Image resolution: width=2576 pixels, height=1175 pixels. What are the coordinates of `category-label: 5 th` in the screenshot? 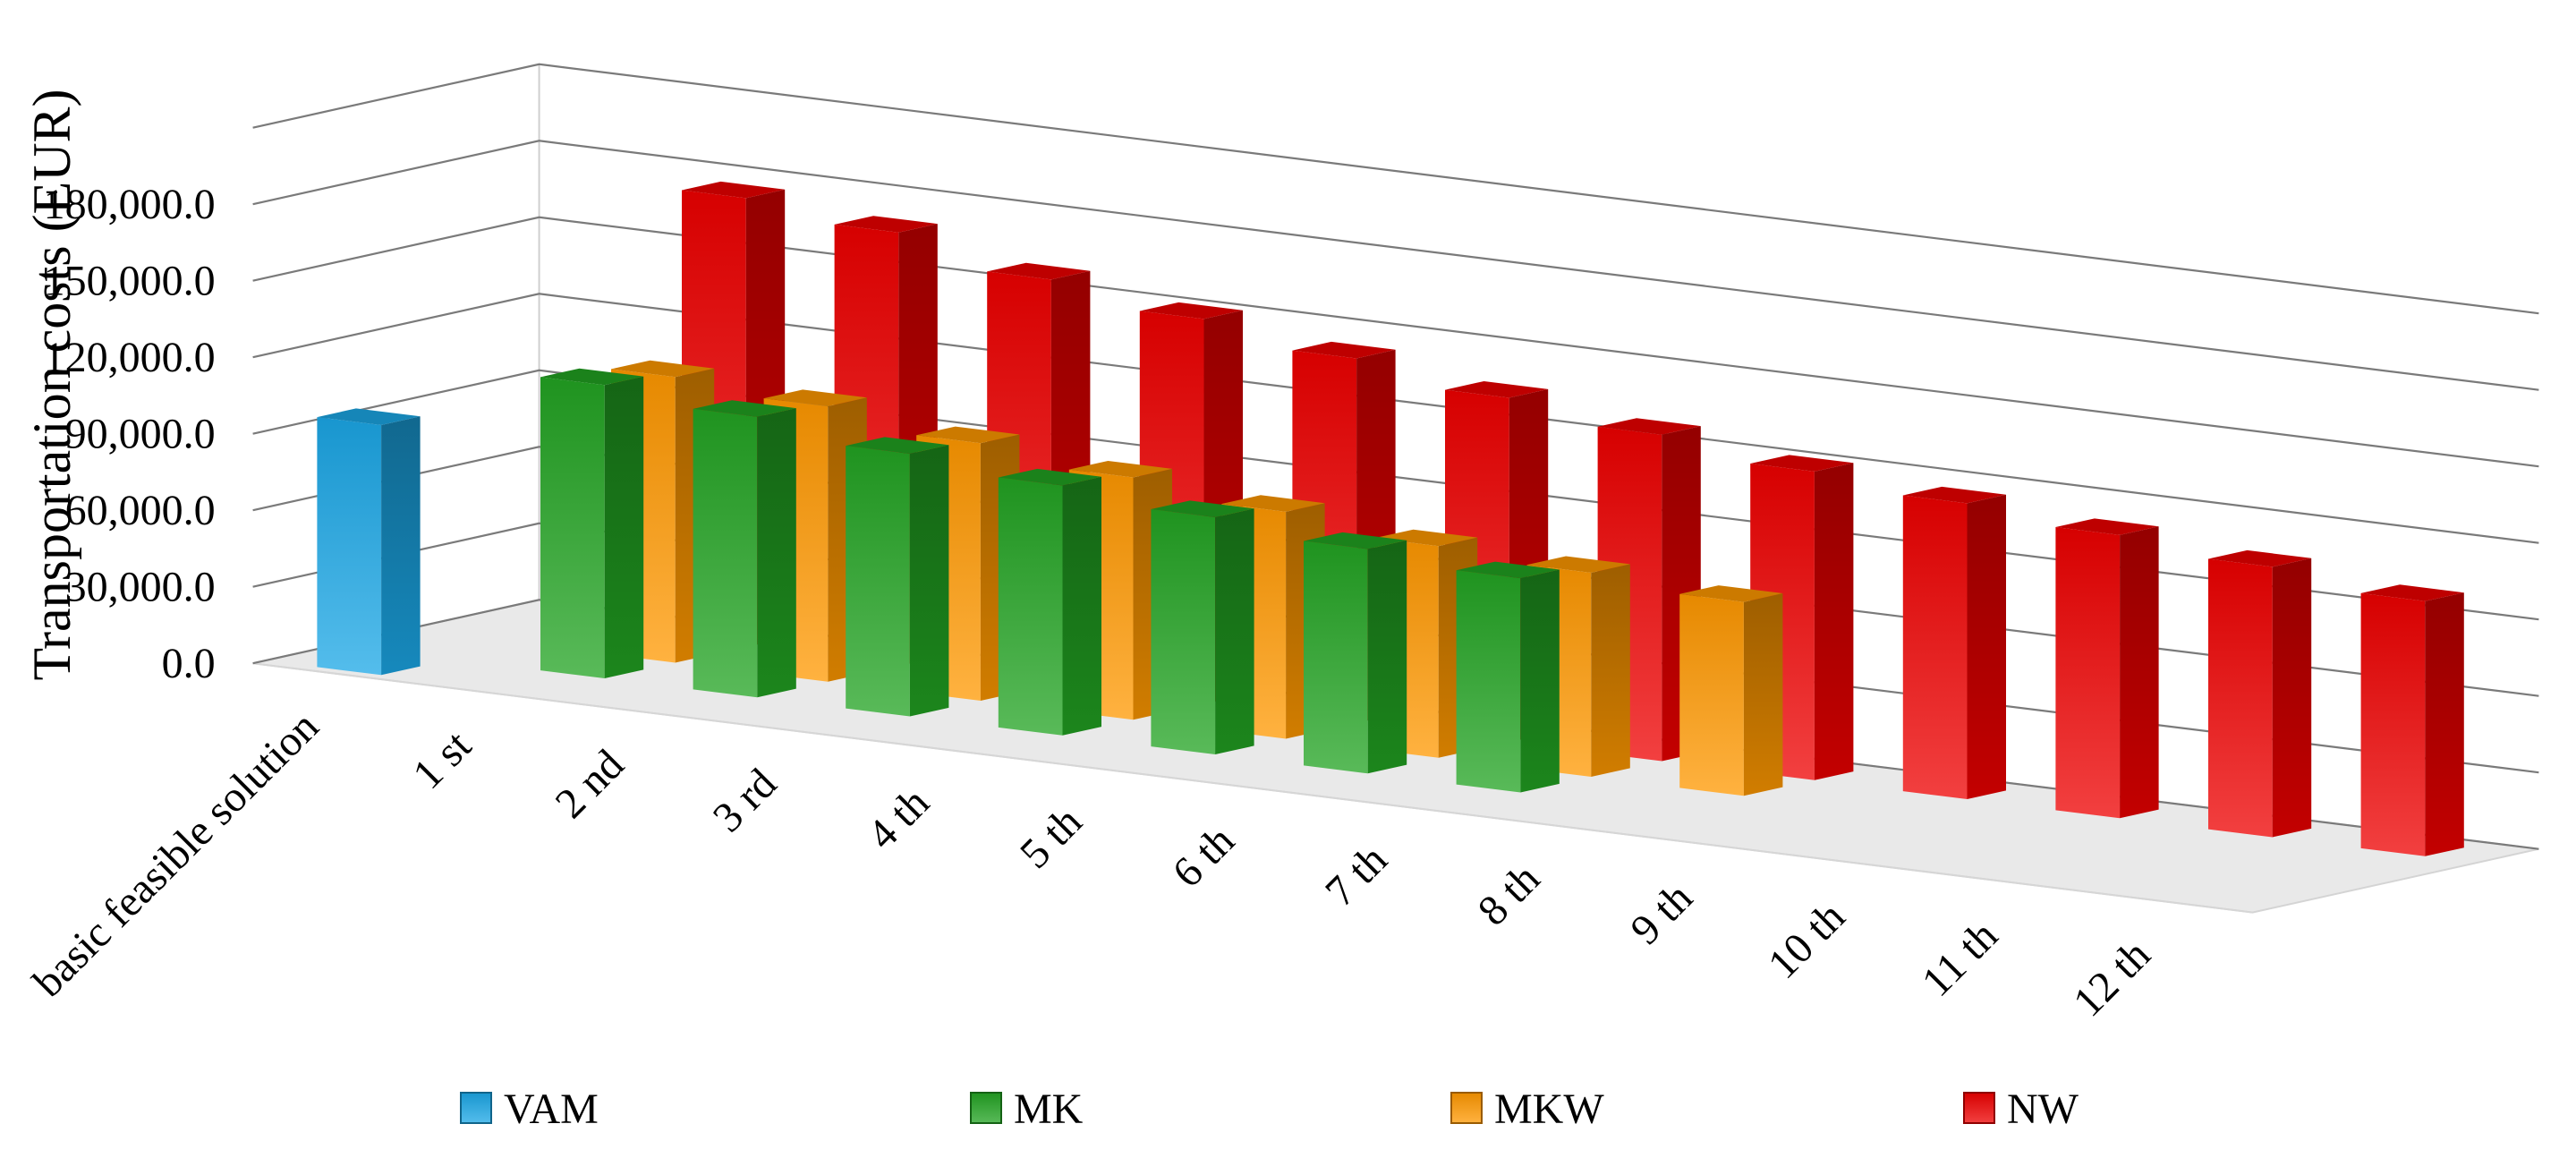 It's located at (1051, 837).